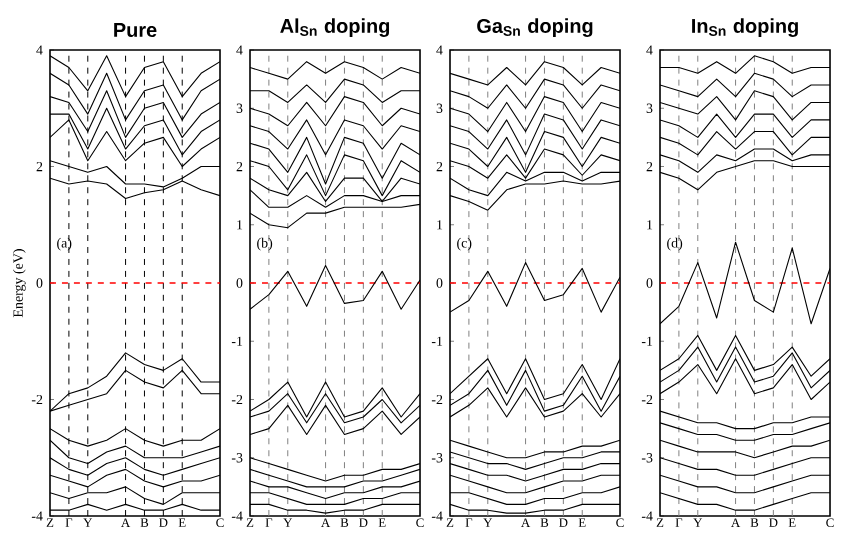  Describe the element at coordinates (535, 28) in the screenshot. I see `chart-title: Ga$_{Sn}$ doping` at that location.